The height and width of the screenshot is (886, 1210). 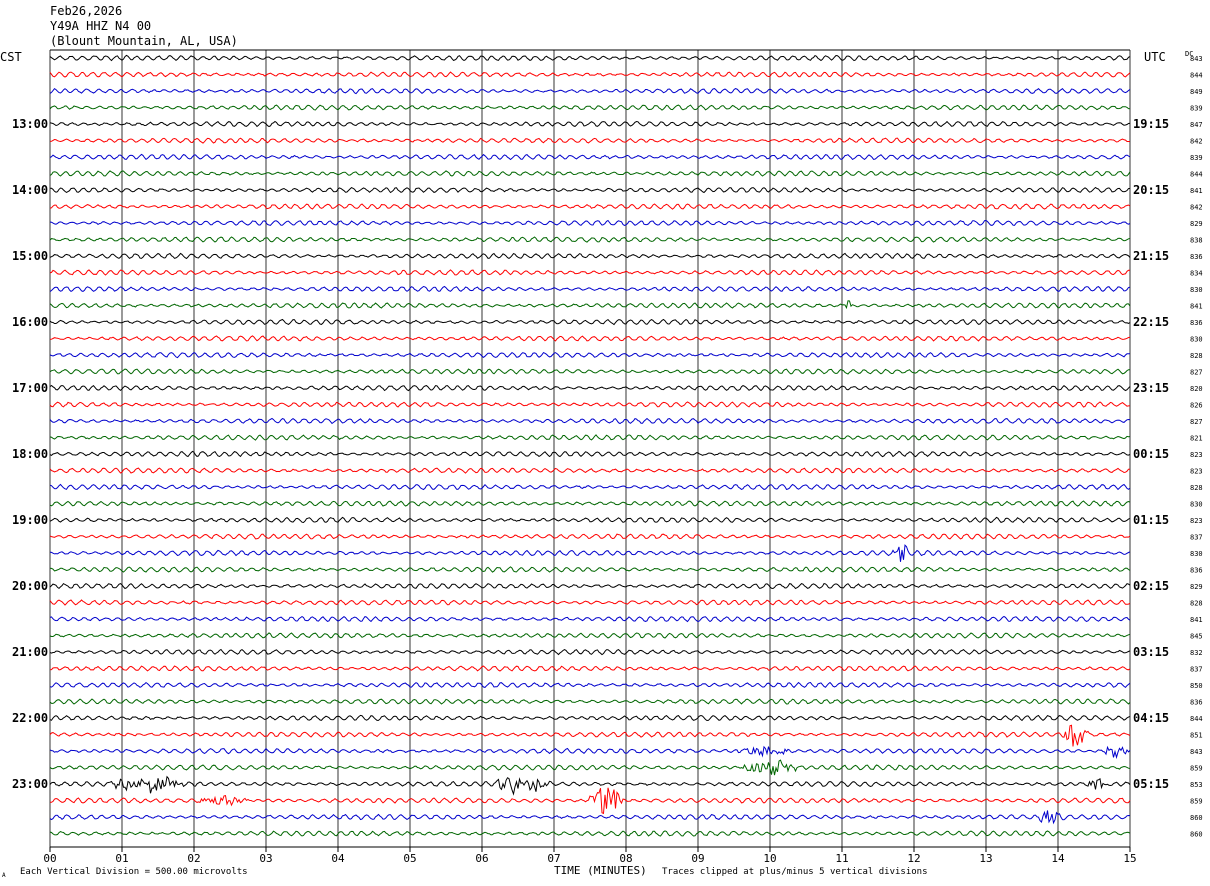 What do you see at coordinates (1196, 274) in the screenshot?
I see `dc-offset-label: 834` at bounding box center [1196, 274].